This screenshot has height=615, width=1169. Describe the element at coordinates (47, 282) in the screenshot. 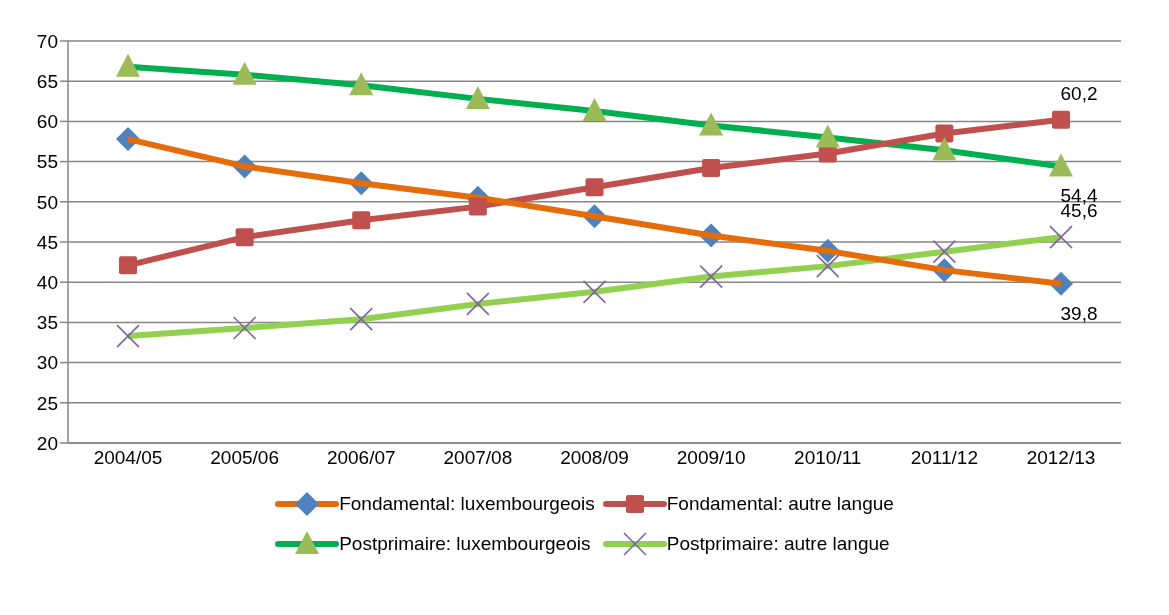

I see `y-tick-label: 40` at that location.